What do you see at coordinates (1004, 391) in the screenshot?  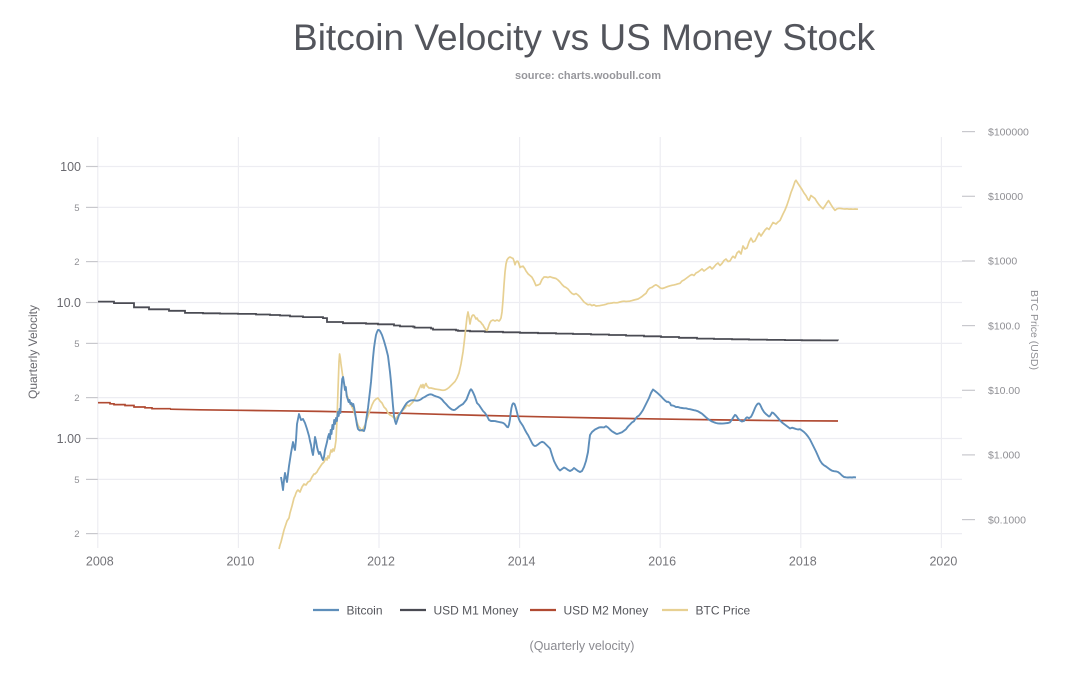 I see `svg-text: $10.00` at bounding box center [1004, 391].